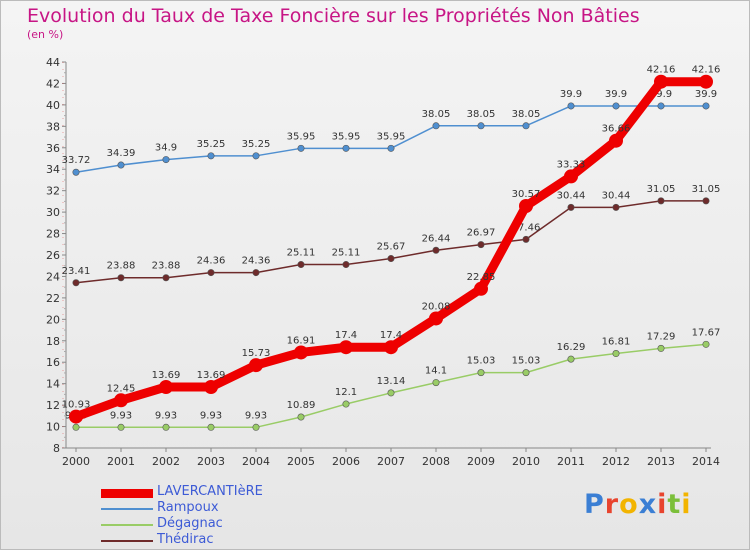 This screenshot has height=550, width=750. I want to click on x-tick-label: 2001, so click(121, 461).